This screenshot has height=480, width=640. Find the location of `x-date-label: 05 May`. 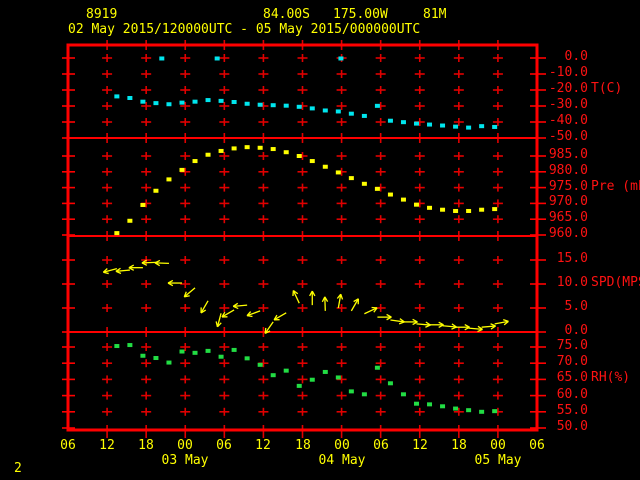

x-date-label: 05 May is located at coordinates (498, 460).